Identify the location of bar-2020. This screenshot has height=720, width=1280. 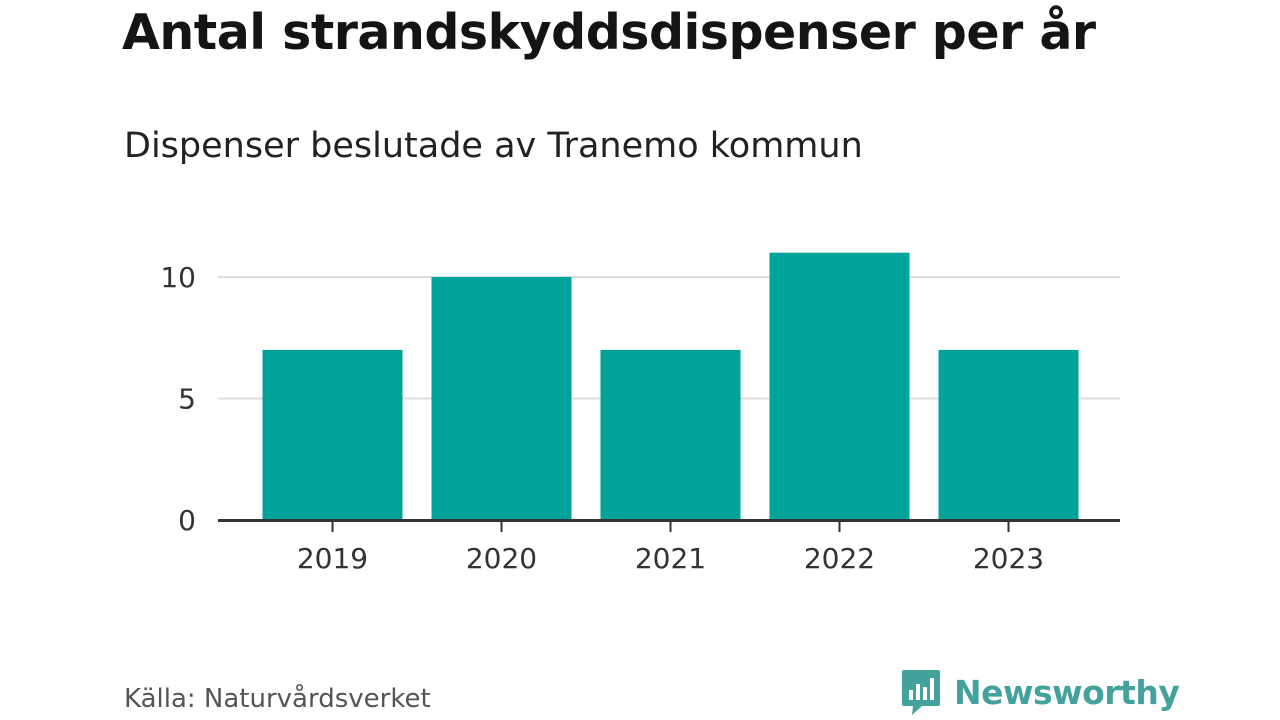
(501, 398).